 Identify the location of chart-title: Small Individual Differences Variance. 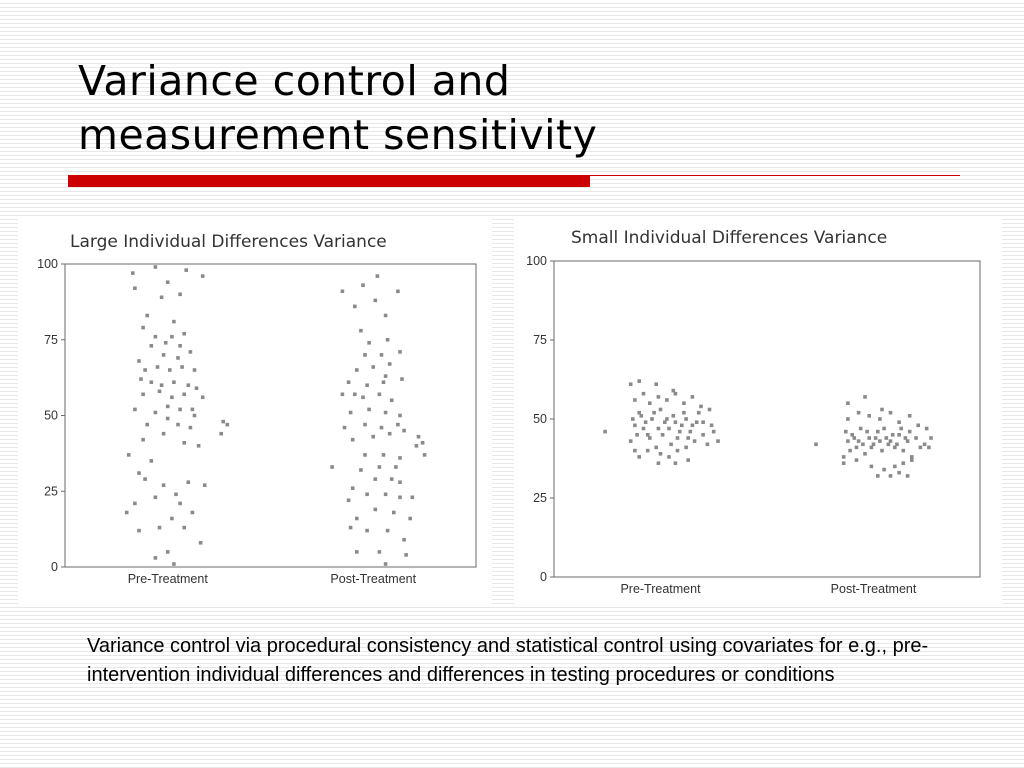
(729, 238).